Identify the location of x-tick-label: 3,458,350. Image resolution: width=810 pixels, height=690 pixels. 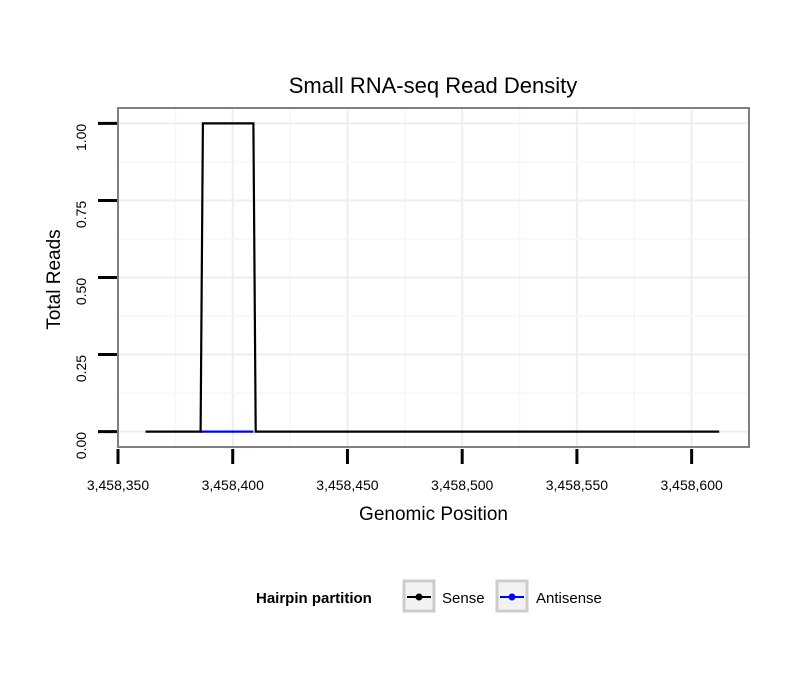
(118, 485).